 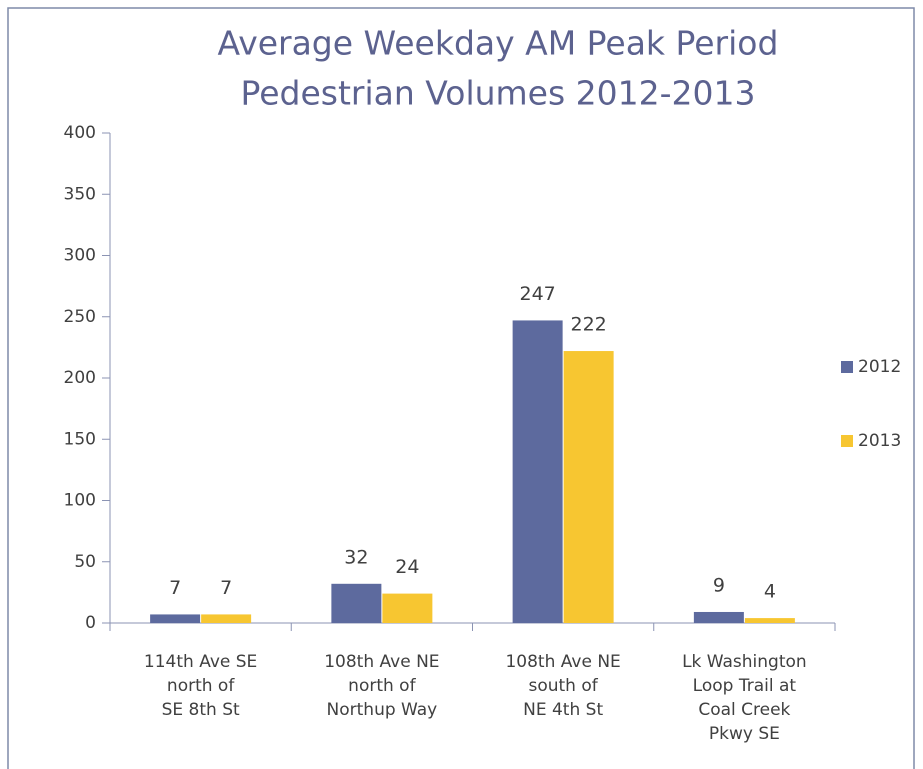 What do you see at coordinates (879, 441) in the screenshot?
I see `legend-label: 2013` at bounding box center [879, 441].